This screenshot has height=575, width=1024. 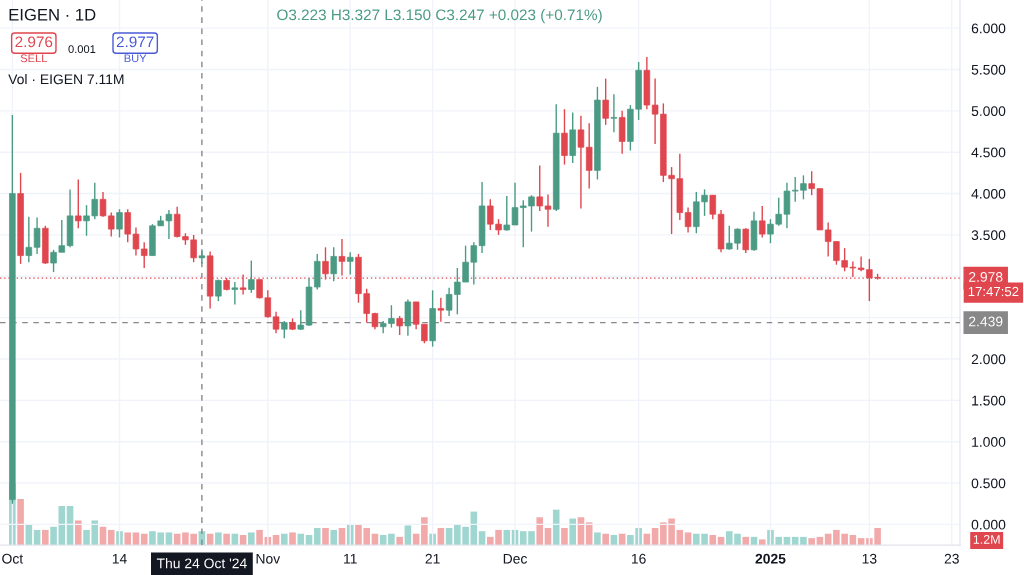 I want to click on y-tick-label: 1.500, so click(x=989, y=400).